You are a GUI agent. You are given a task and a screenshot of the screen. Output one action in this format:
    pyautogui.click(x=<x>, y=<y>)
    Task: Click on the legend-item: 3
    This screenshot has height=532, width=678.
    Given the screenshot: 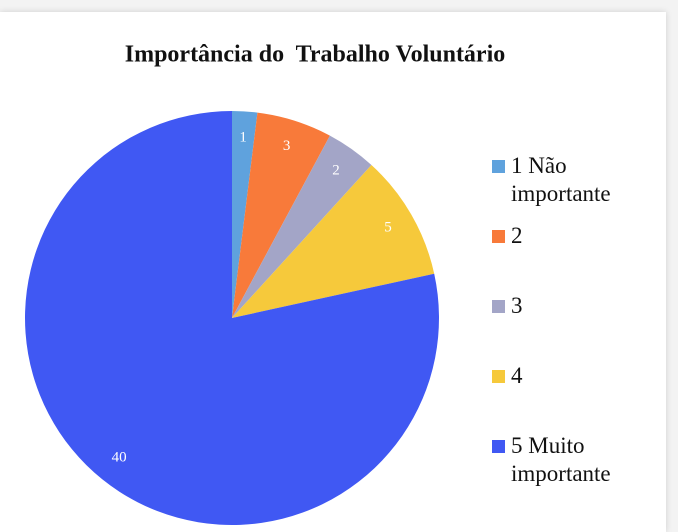 What is the action you would take?
    pyautogui.click(x=564, y=306)
    